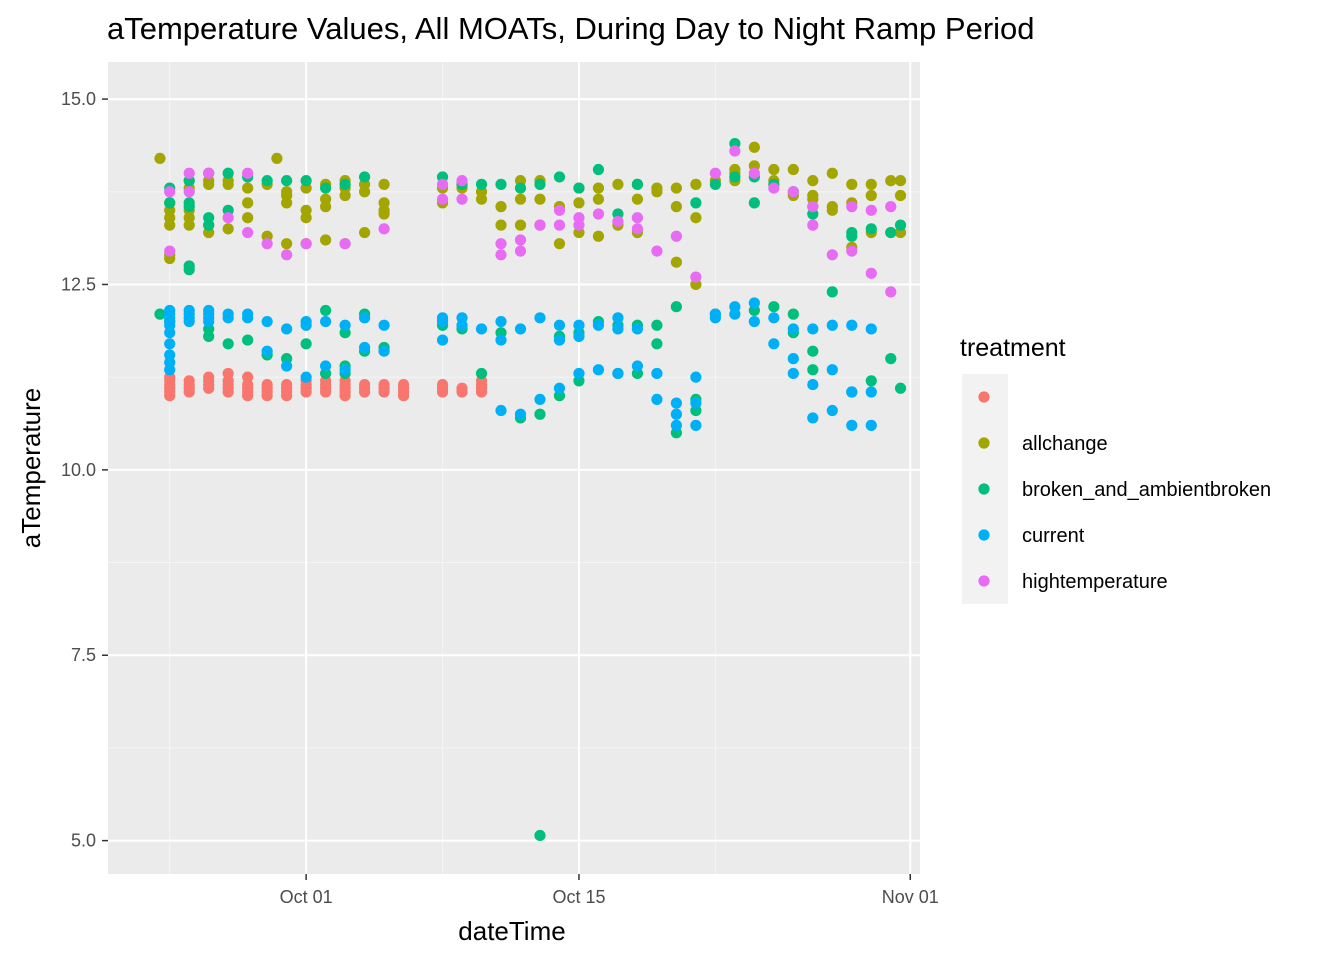 This screenshot has width=1344, height=960. I want to click on y-tick-label: 10.0, so click(78, 470).